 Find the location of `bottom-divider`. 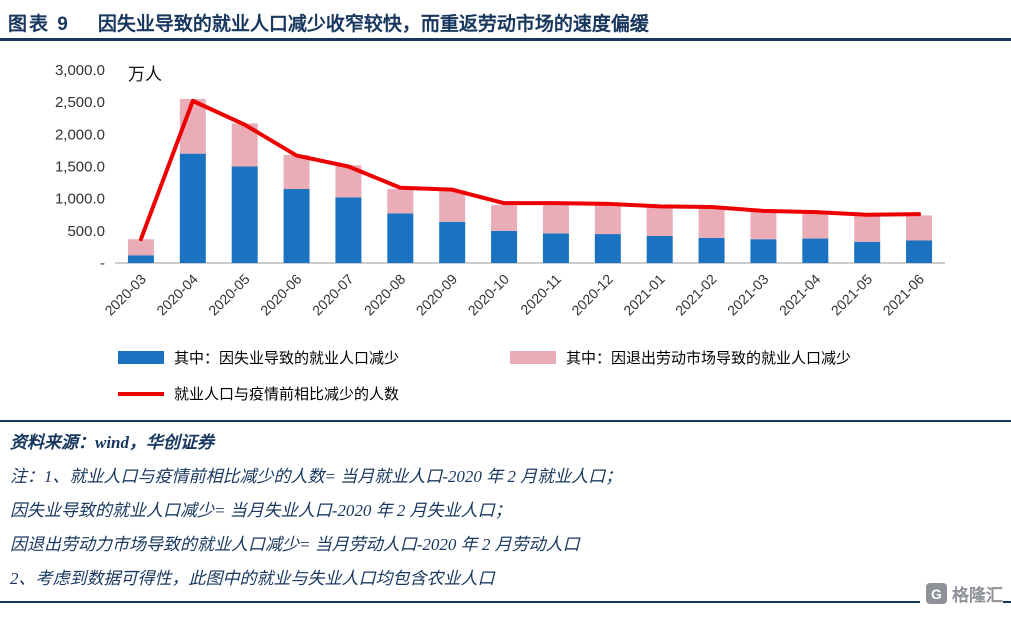

bottom-divider is located at coordinates (505, 602).